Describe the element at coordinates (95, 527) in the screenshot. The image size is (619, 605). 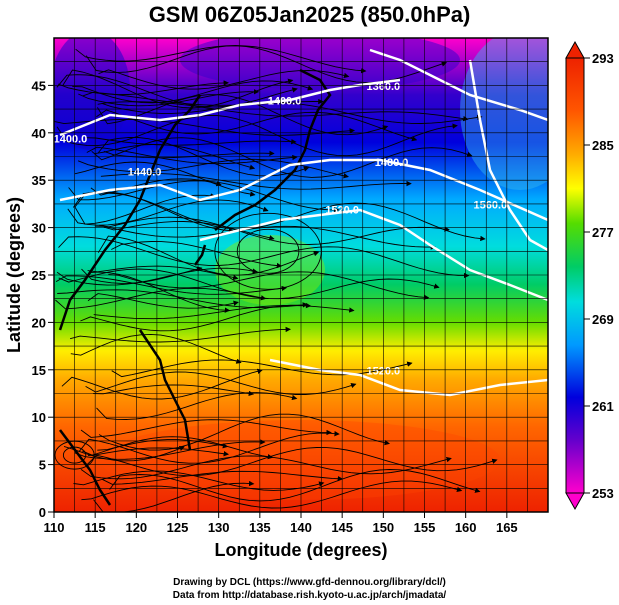
I see `x-tick-label: 115` at that location.